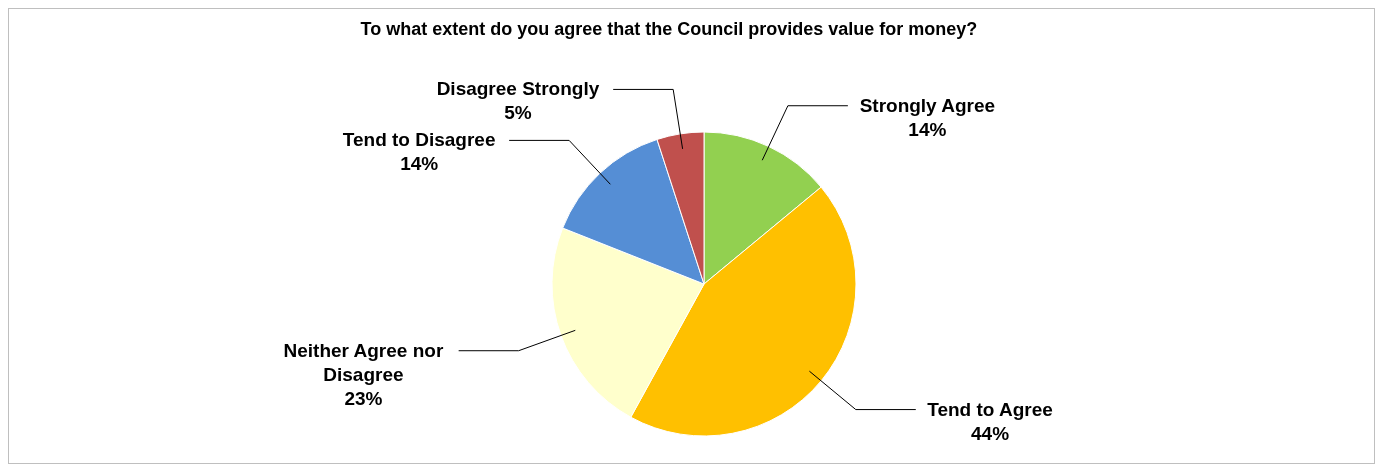 The width and height of the screenshot is (1381, 470). What do you see at coordinates (419, 140) in the screenshot?
I see `slice-label: Tend to Disagree` at bounding box center [419, 140].